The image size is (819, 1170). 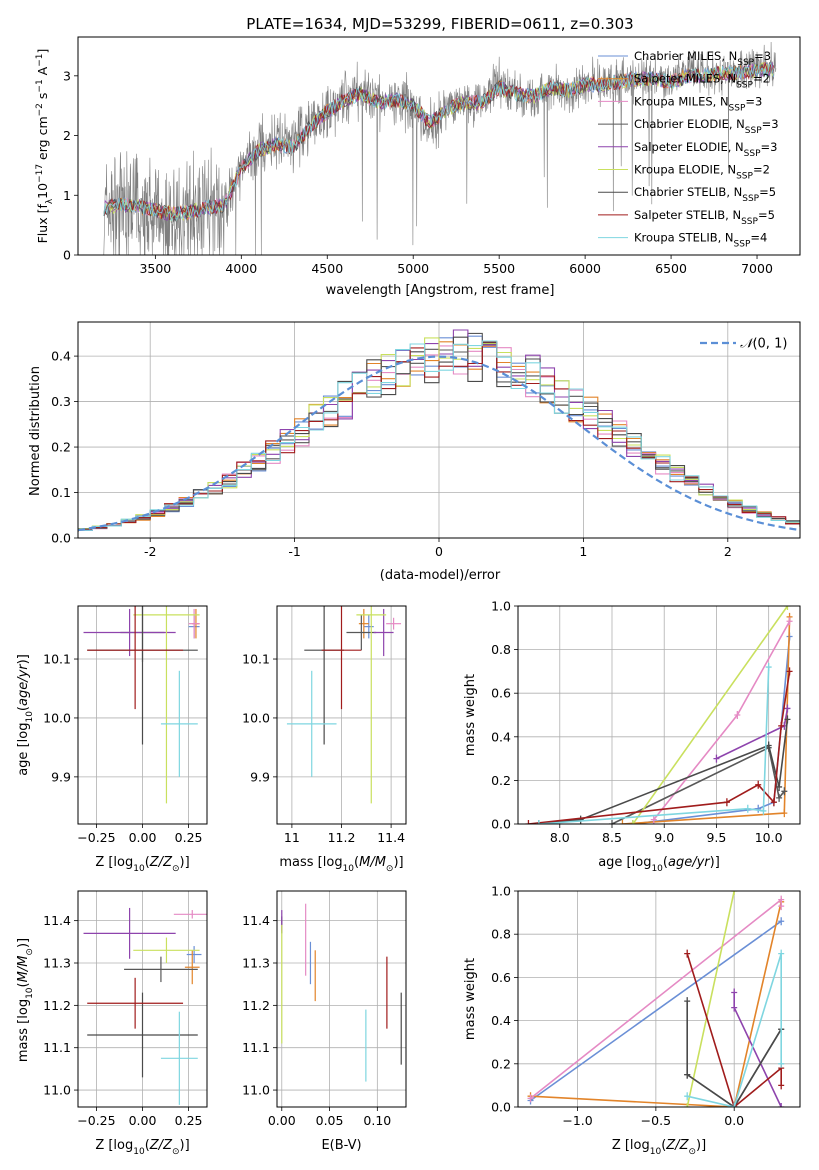 I want to click on x-tick-label: 9.0, so click(x=664, y=837).